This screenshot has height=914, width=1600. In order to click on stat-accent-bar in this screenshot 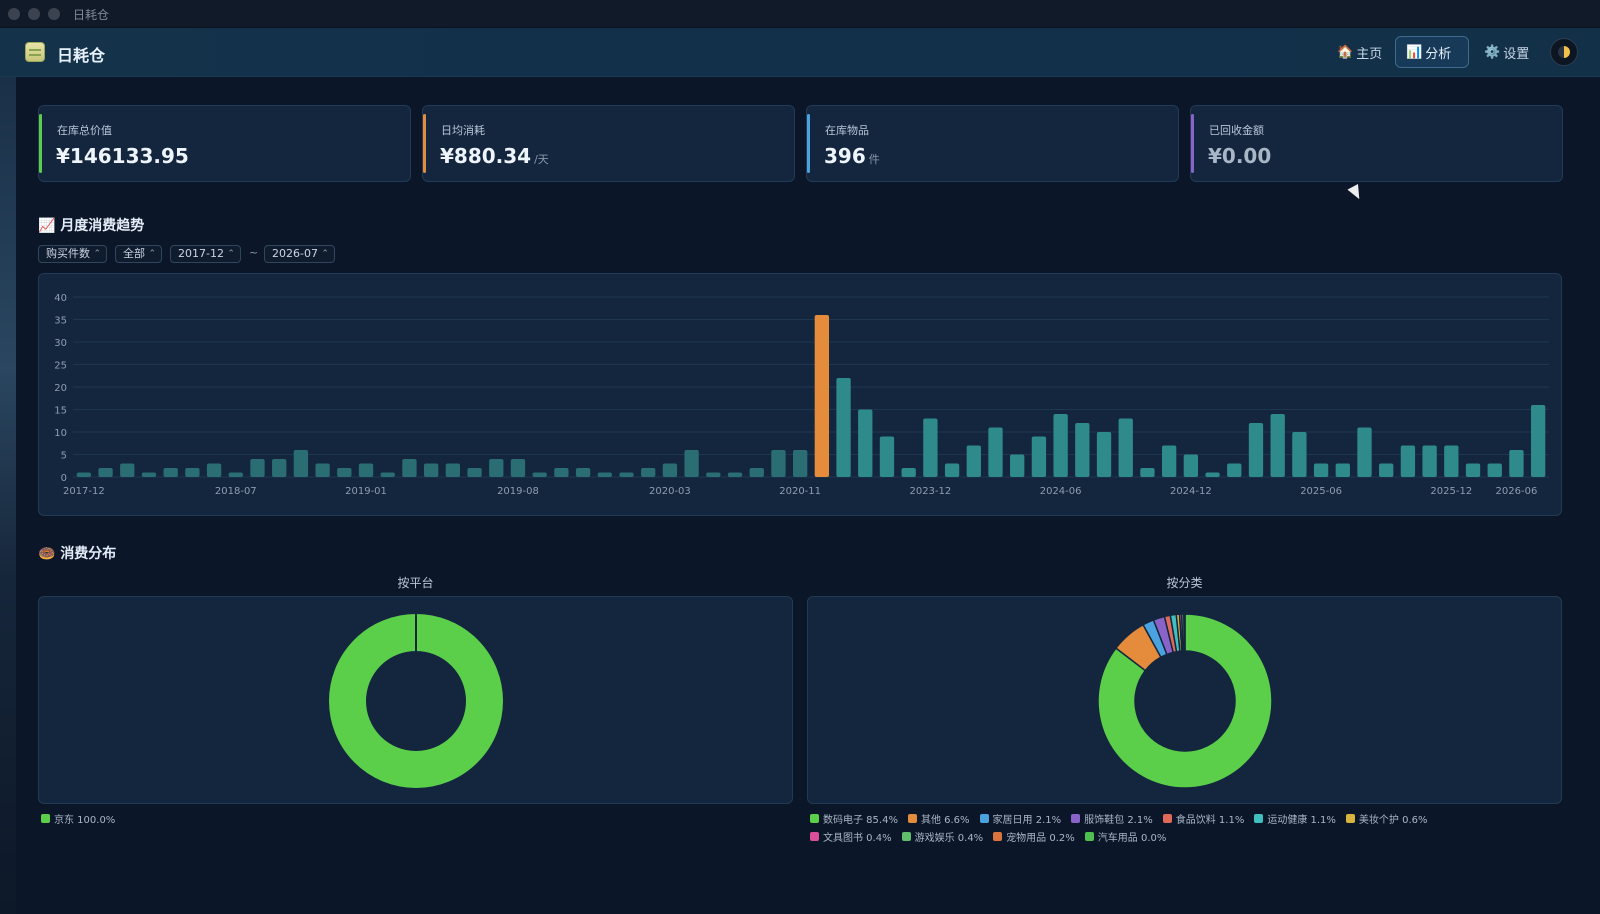, I will do `click(424, 143)`.